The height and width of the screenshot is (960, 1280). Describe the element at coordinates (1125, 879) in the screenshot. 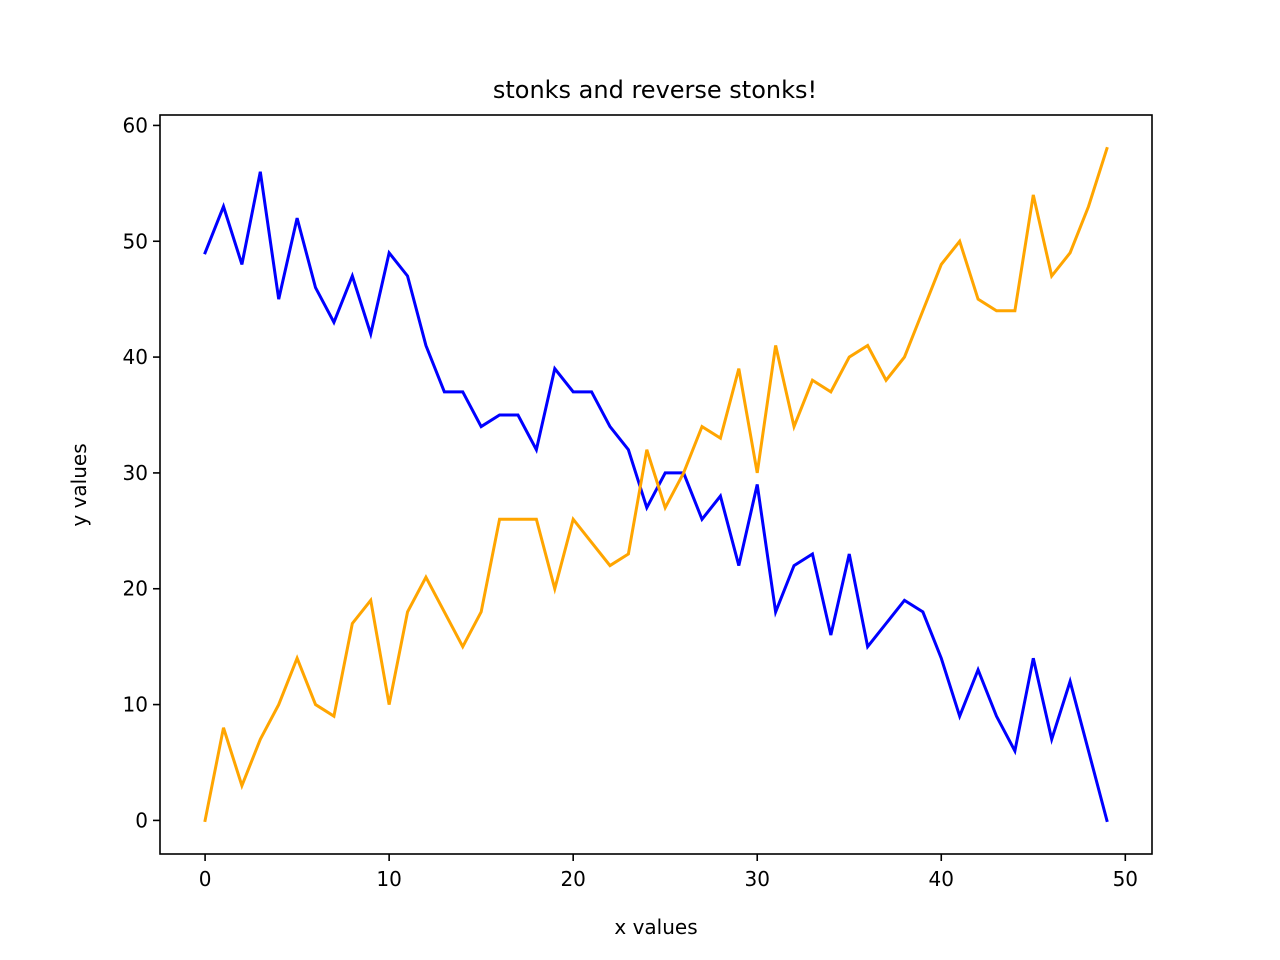

I see `x-tick-label: 50` at that location.